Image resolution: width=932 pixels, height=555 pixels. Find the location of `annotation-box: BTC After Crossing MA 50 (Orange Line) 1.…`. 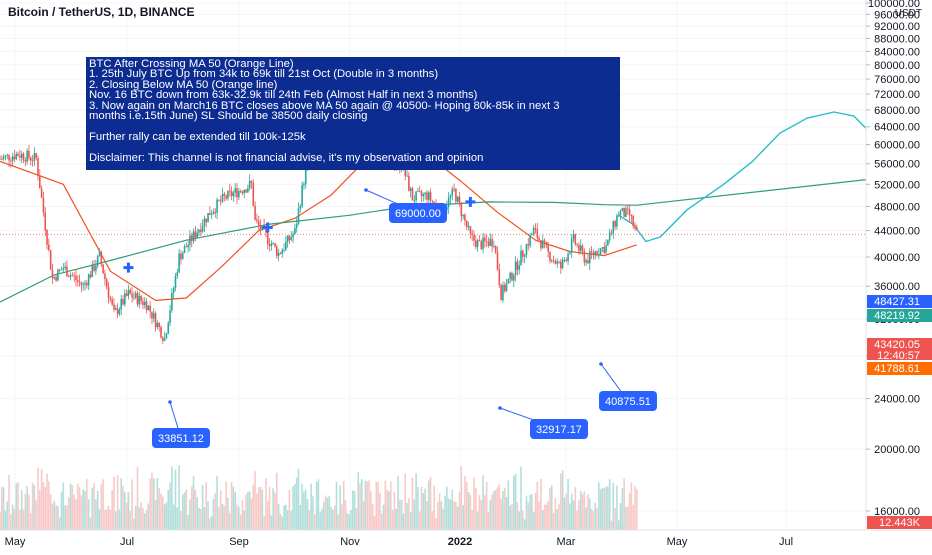

annotation-box: BTC After Crossing MA 50 (Orange Line) 1.… is located at coordinates (353, 113).